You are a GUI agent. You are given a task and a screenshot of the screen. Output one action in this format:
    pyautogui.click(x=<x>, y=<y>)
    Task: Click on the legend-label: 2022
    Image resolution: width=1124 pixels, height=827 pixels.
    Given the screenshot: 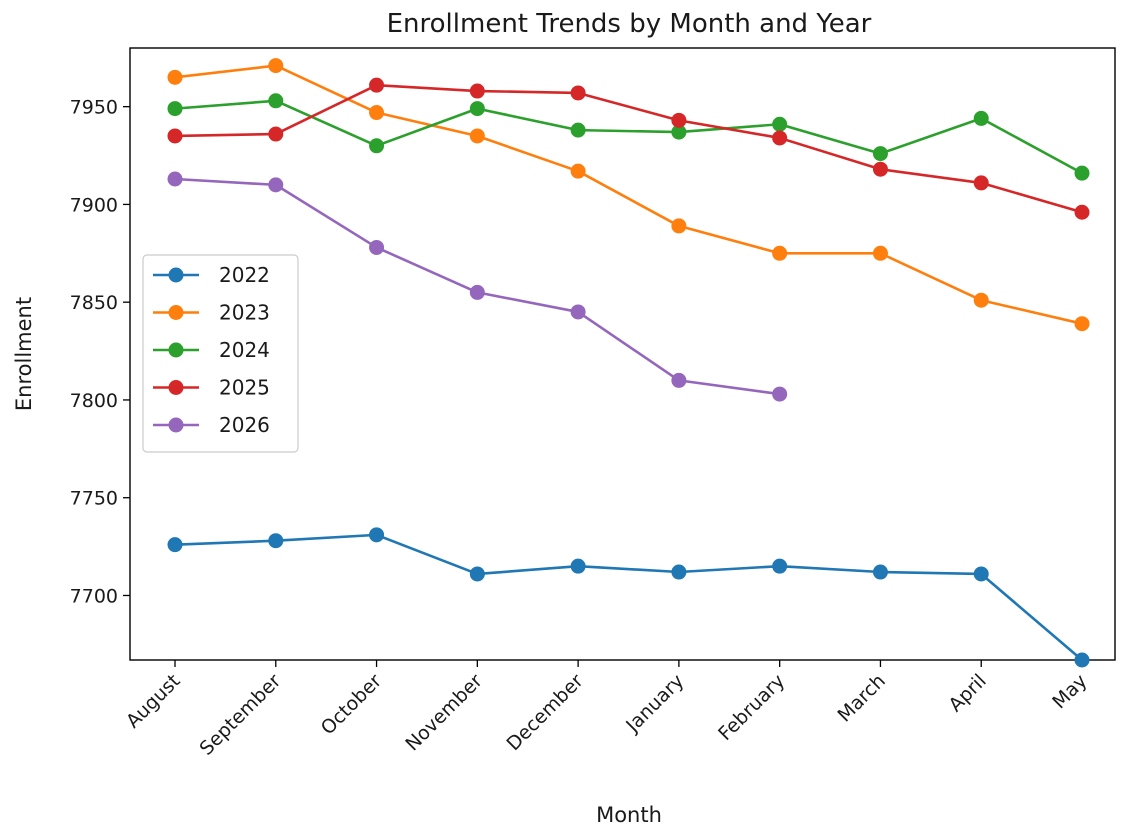 What is the action you would take?
    pyautogui.click(x=244, y=275)
    